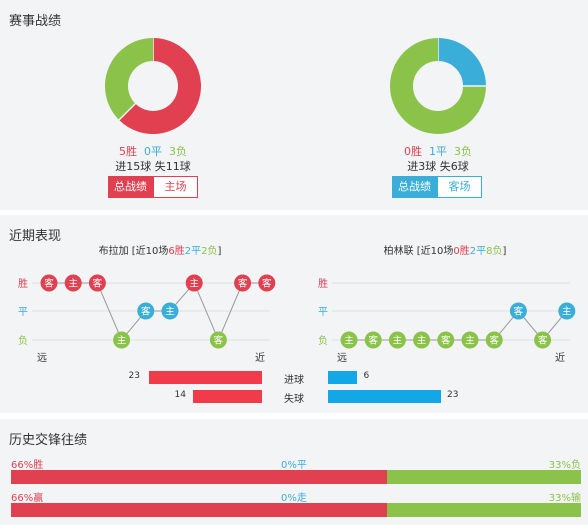  I want to click on home-tabs: 总战绩 主场, so click(153, 187).